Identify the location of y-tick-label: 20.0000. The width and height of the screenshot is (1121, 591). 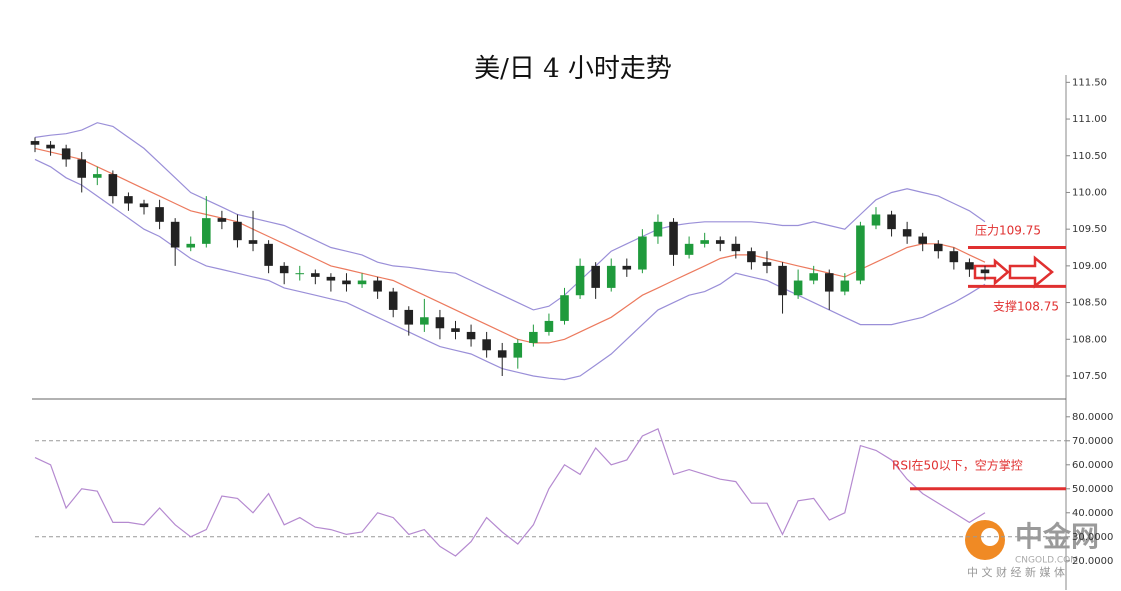
(1092, 561).